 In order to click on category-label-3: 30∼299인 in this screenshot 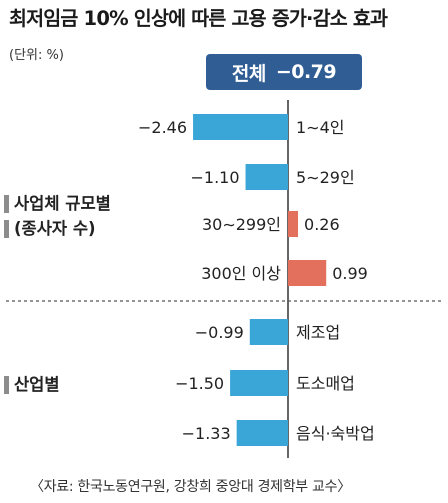, I will do `click(241, 224)`.